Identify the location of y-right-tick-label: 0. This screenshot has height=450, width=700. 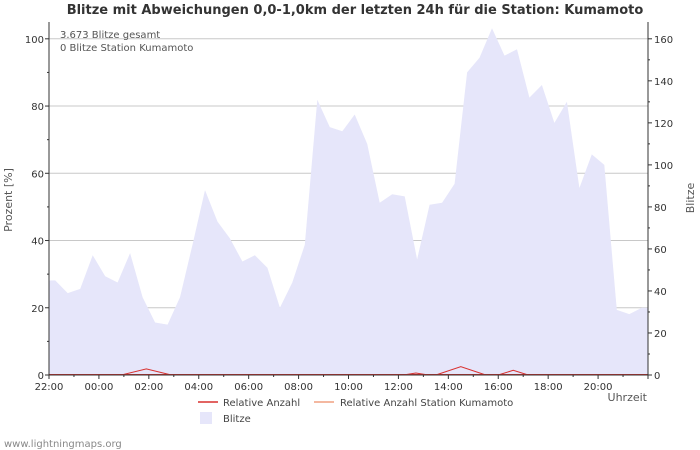
(657, 376).